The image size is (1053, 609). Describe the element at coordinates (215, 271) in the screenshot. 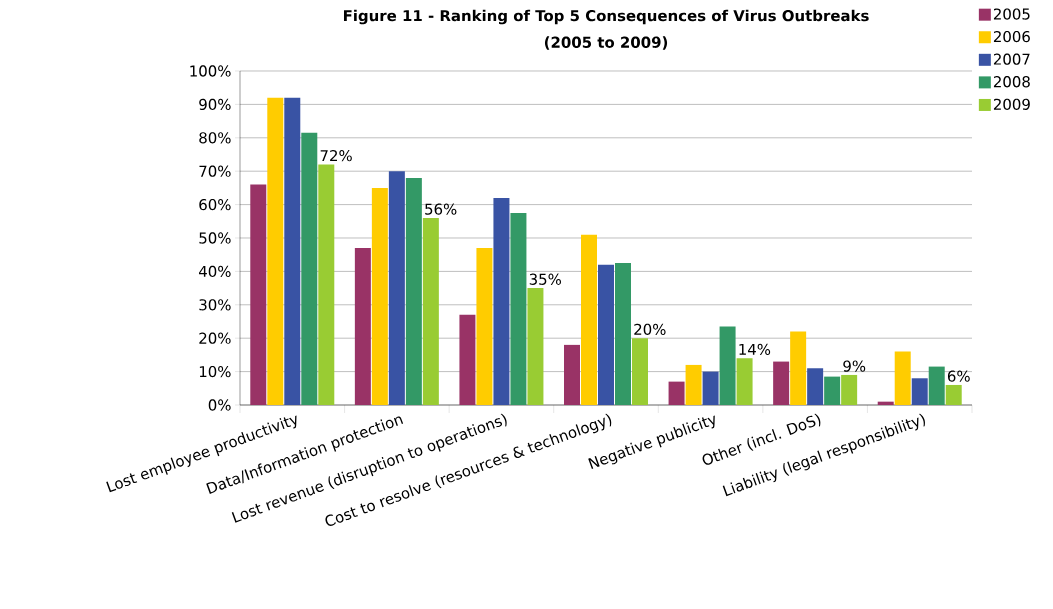

I see `y-tick-label: 40%` at that location.